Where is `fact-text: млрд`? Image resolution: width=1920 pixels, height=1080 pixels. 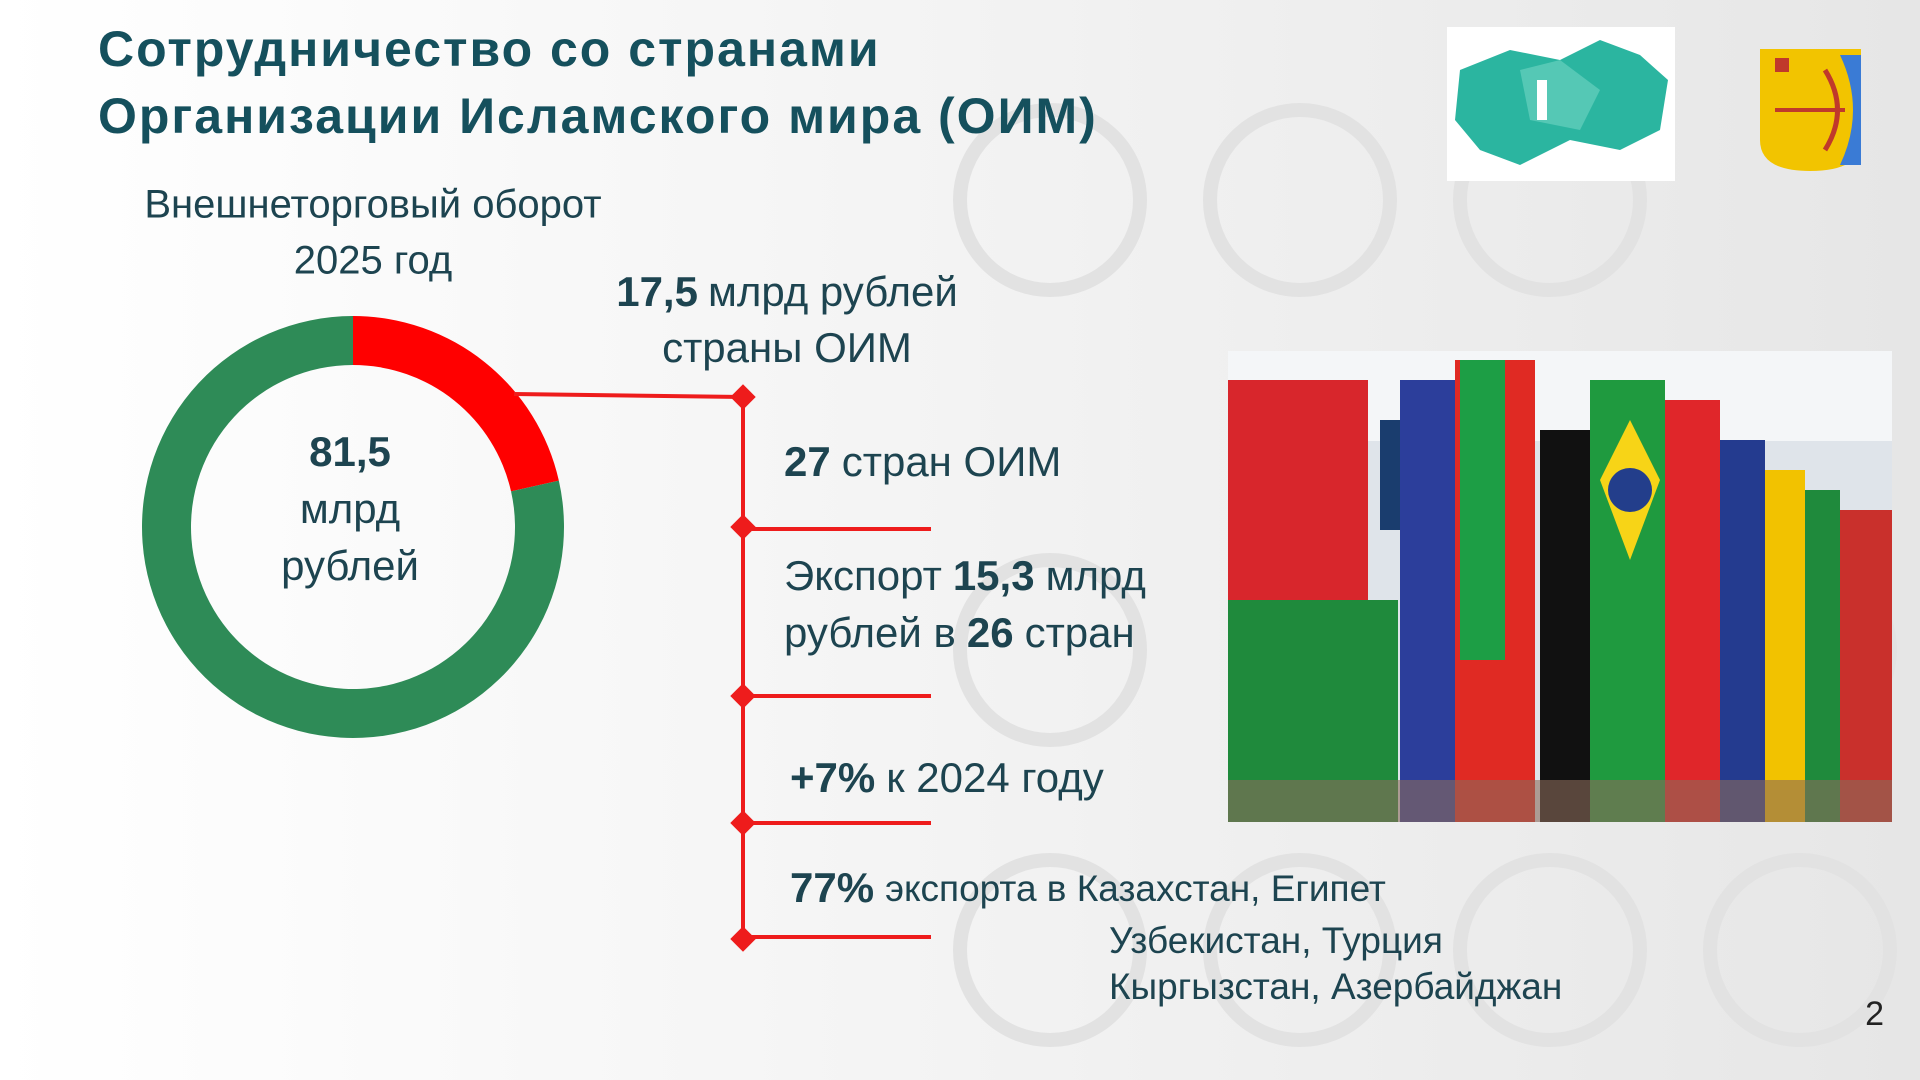 fact-text: млрд is located at coordinates (1096, 575).